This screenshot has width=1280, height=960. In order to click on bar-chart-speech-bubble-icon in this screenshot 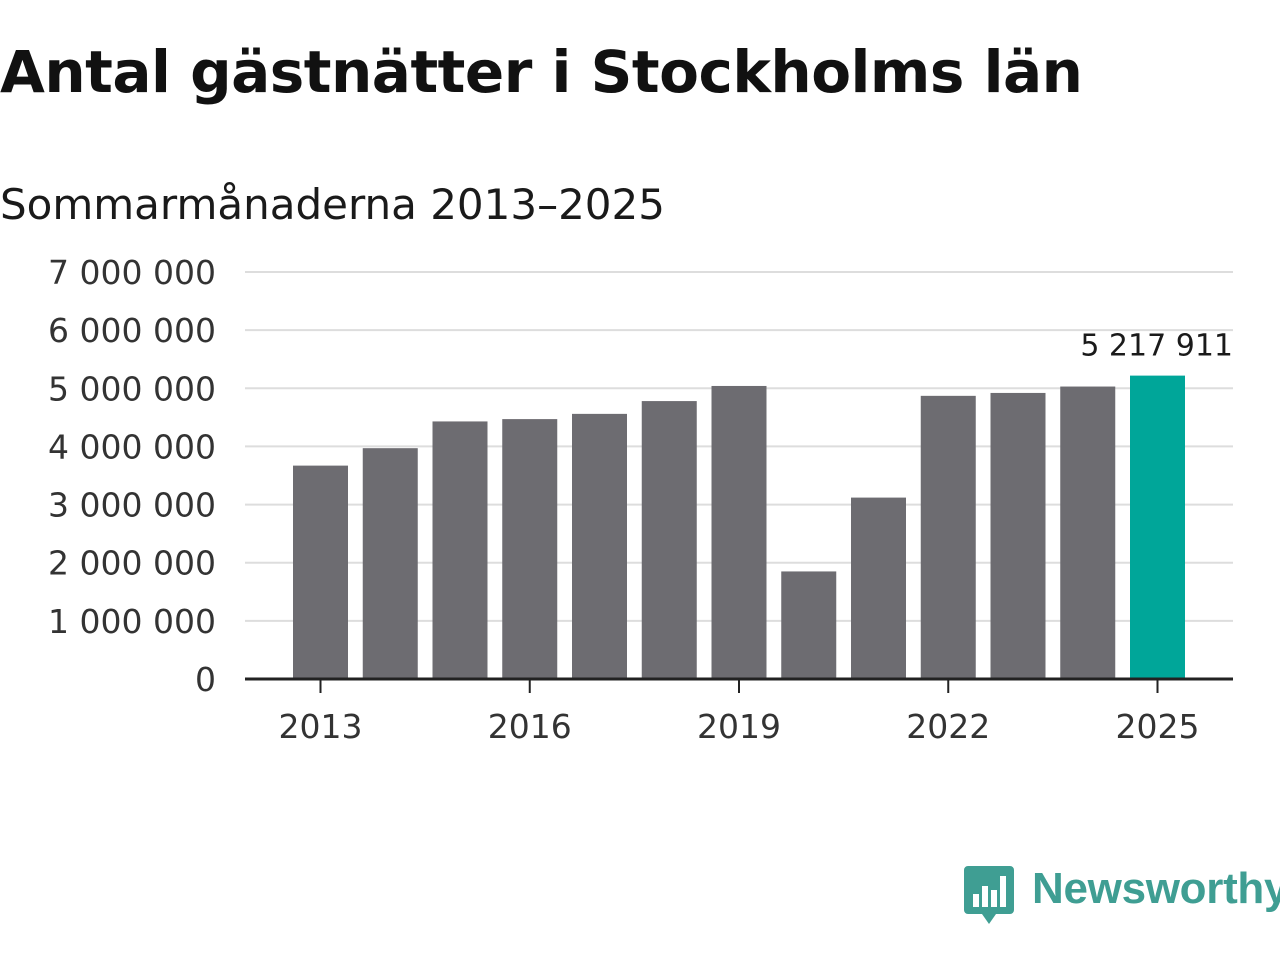, I will do `click(989, 895)`.